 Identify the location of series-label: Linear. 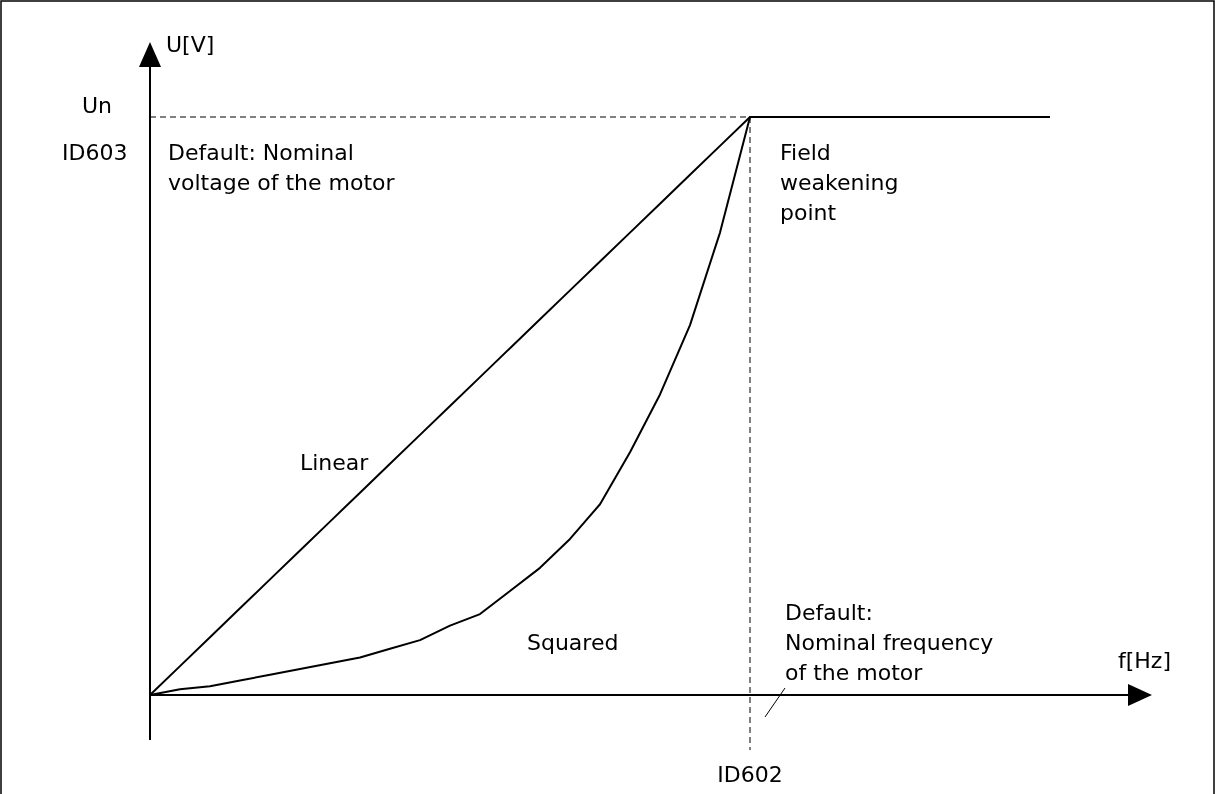
(335, 462).